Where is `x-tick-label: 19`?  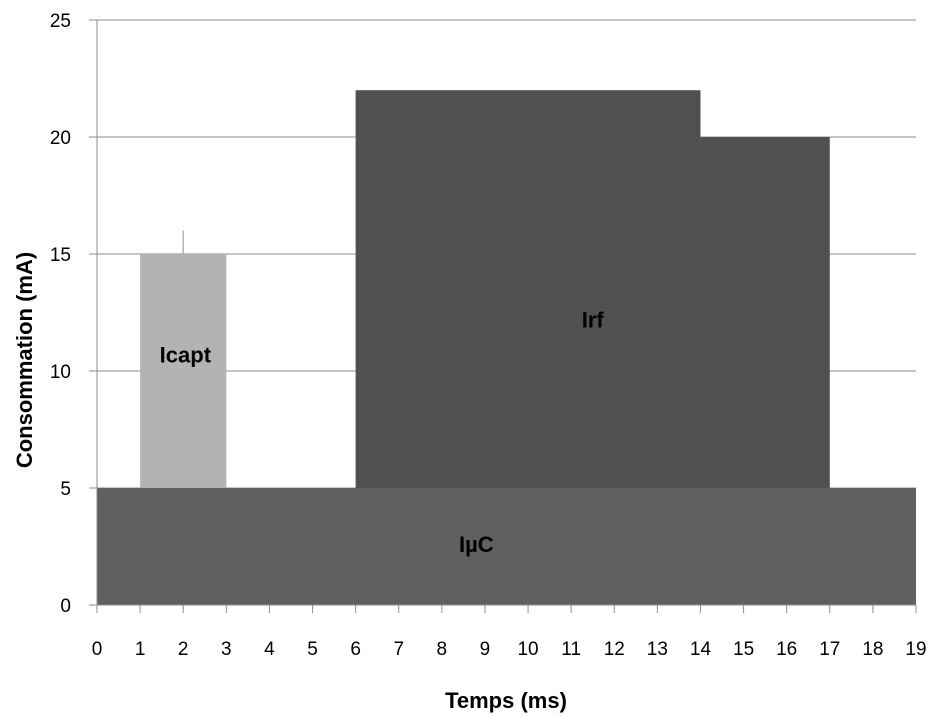 x-tick-label: 19 is located at coordinates (915, 649).